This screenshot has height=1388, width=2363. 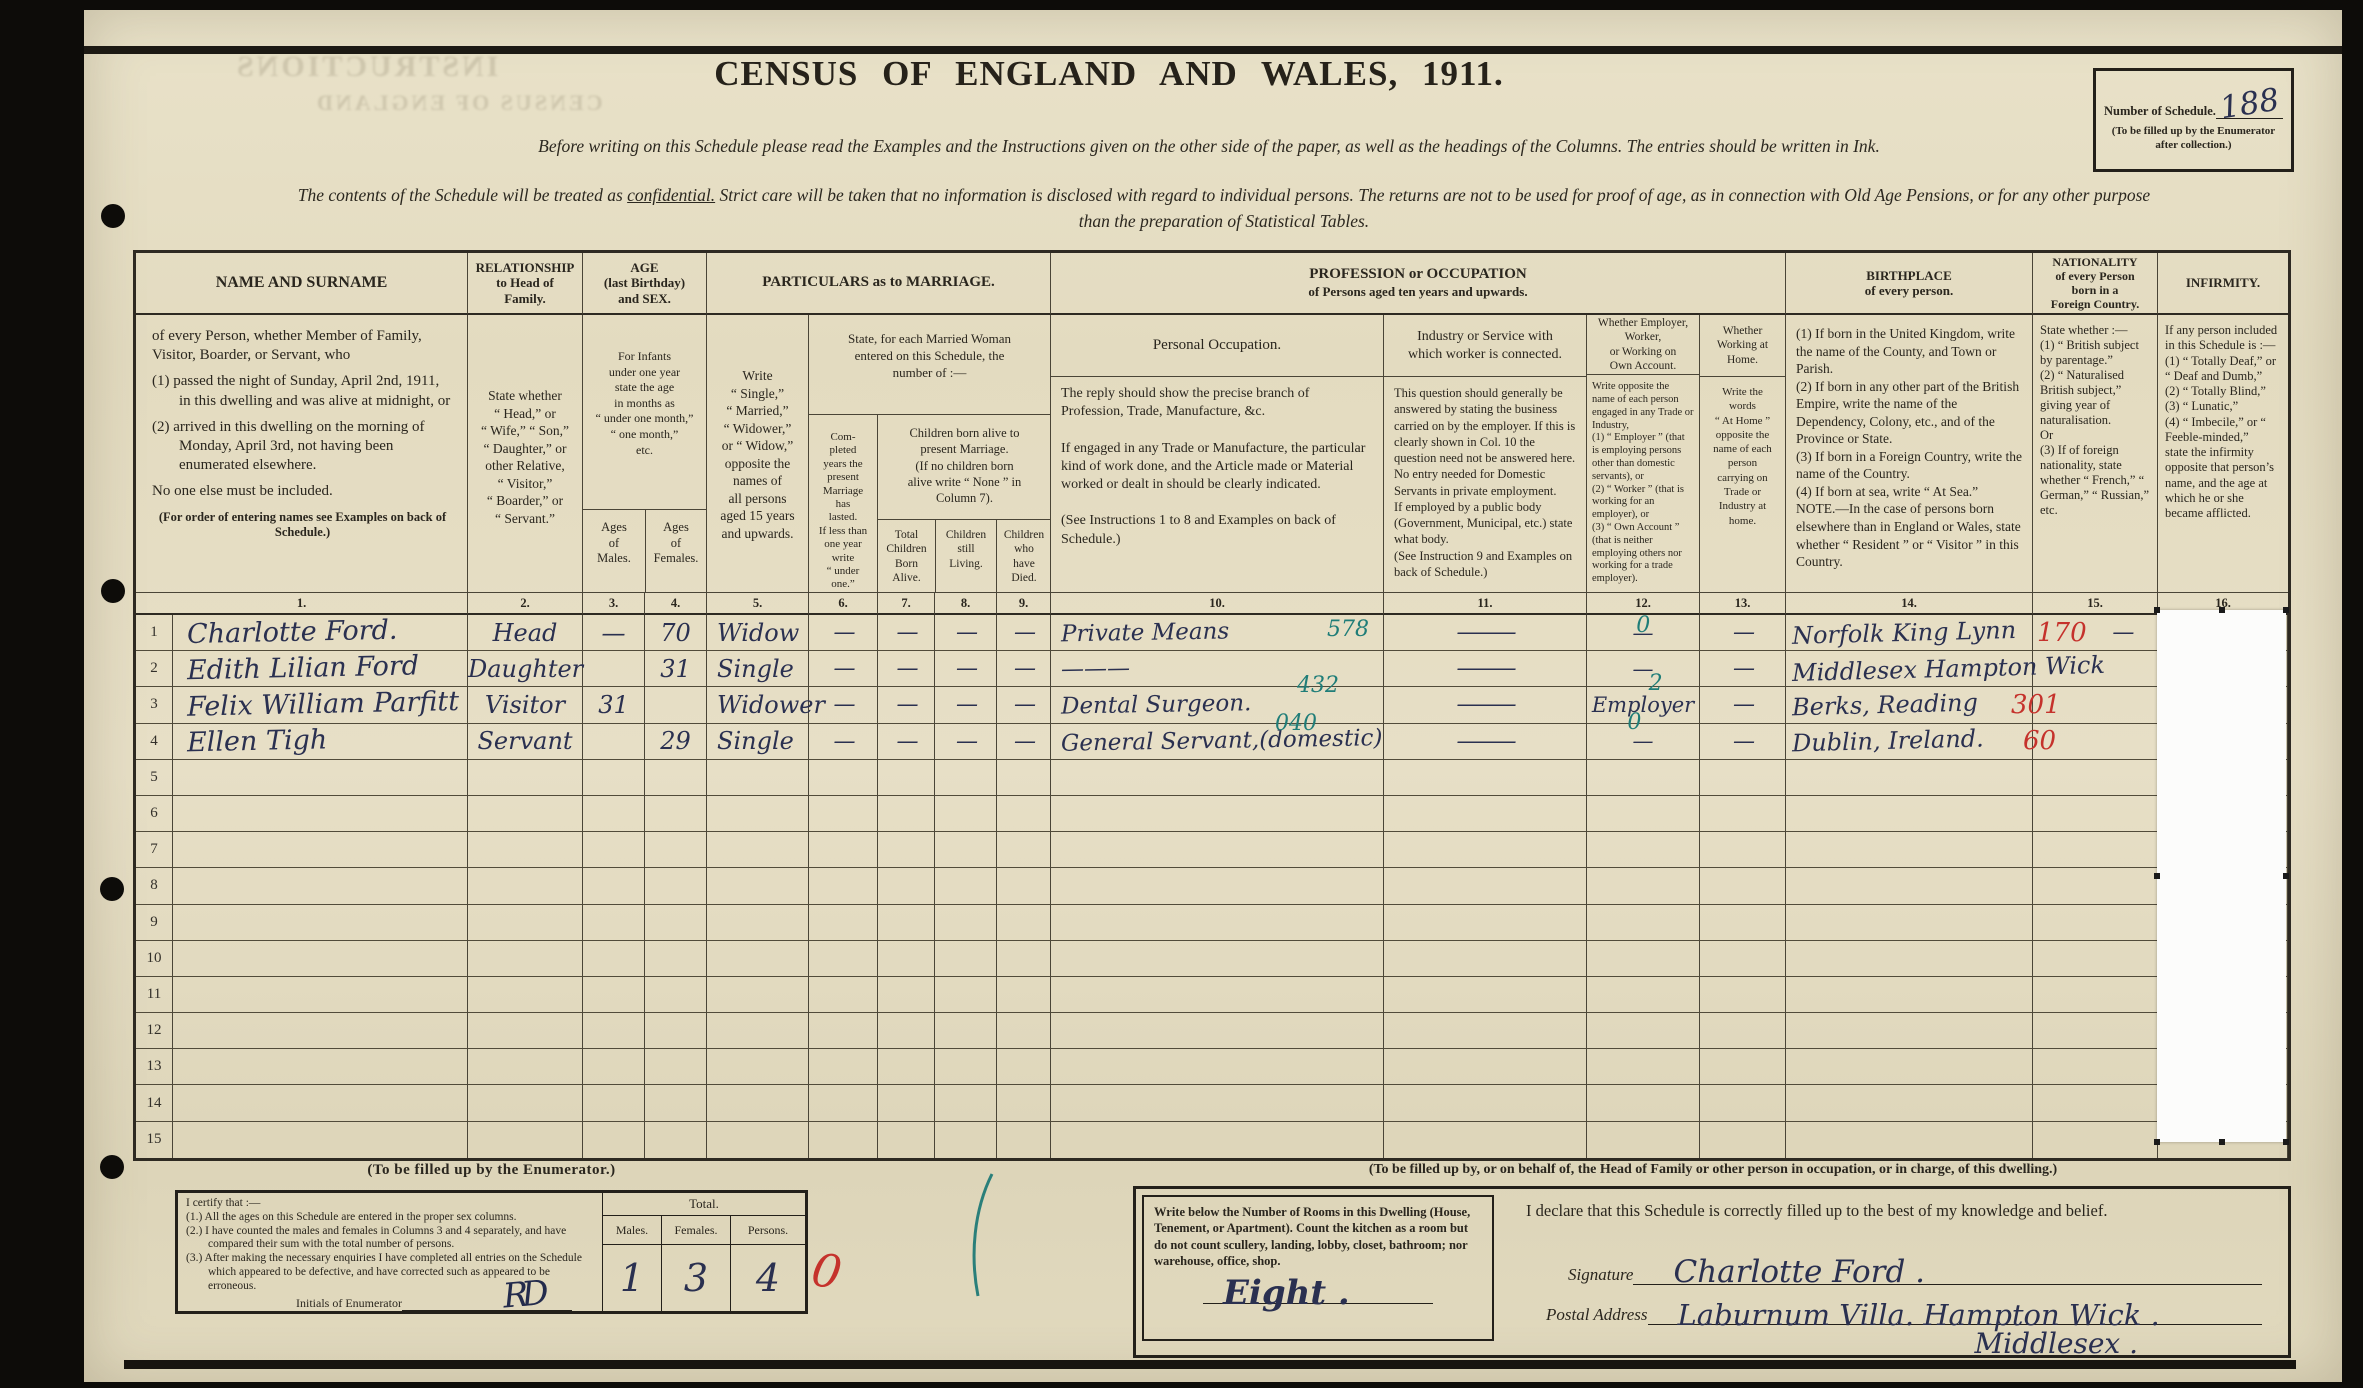 What do you see at coordinates (614, 543) in the screenshot?
I see `desc-ages-of-males: Ages of Males.` at bounding box center [614, 543].